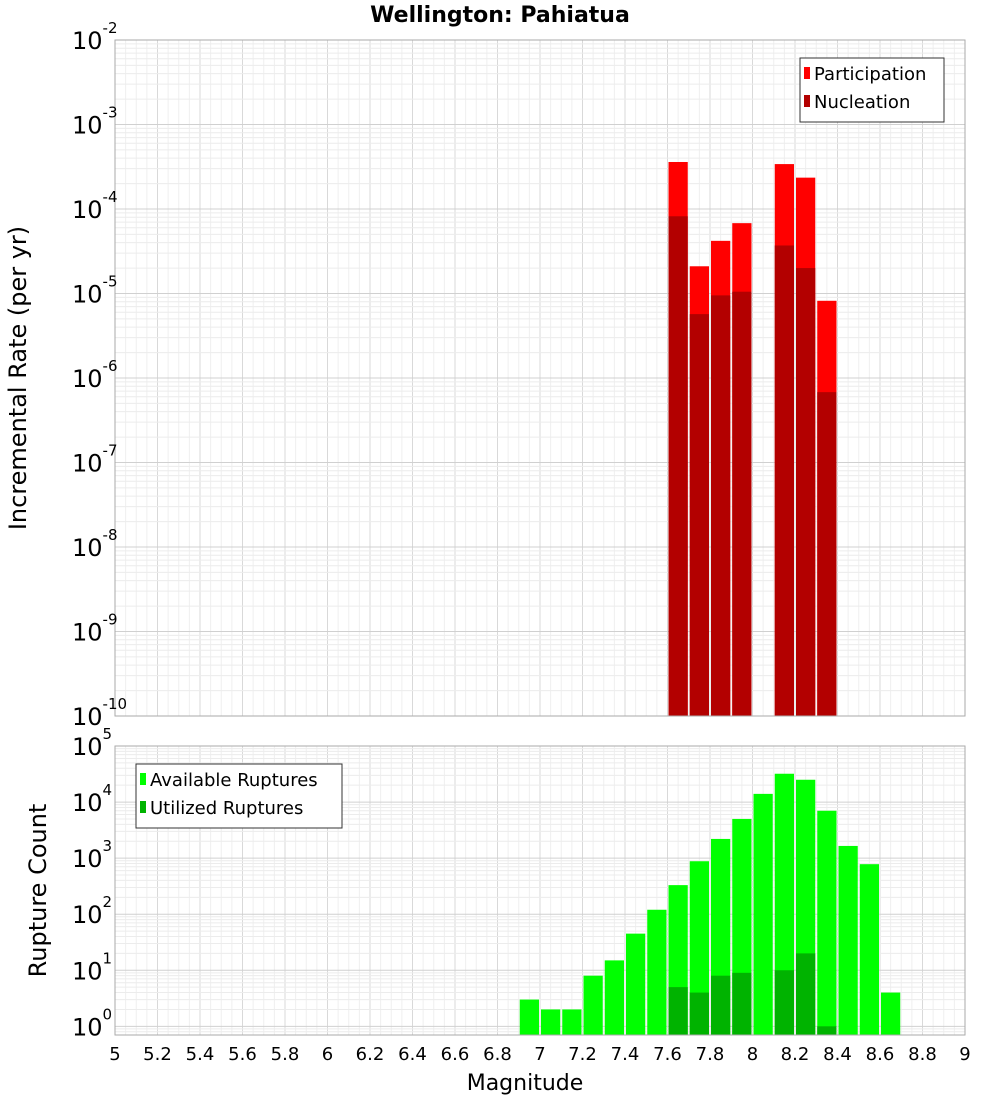  What do you see at coordinates (92, 799) in the screenshot?
I see `rupture-count-chart-ytick-label: 10⁴` at bounding box center [92, 799].